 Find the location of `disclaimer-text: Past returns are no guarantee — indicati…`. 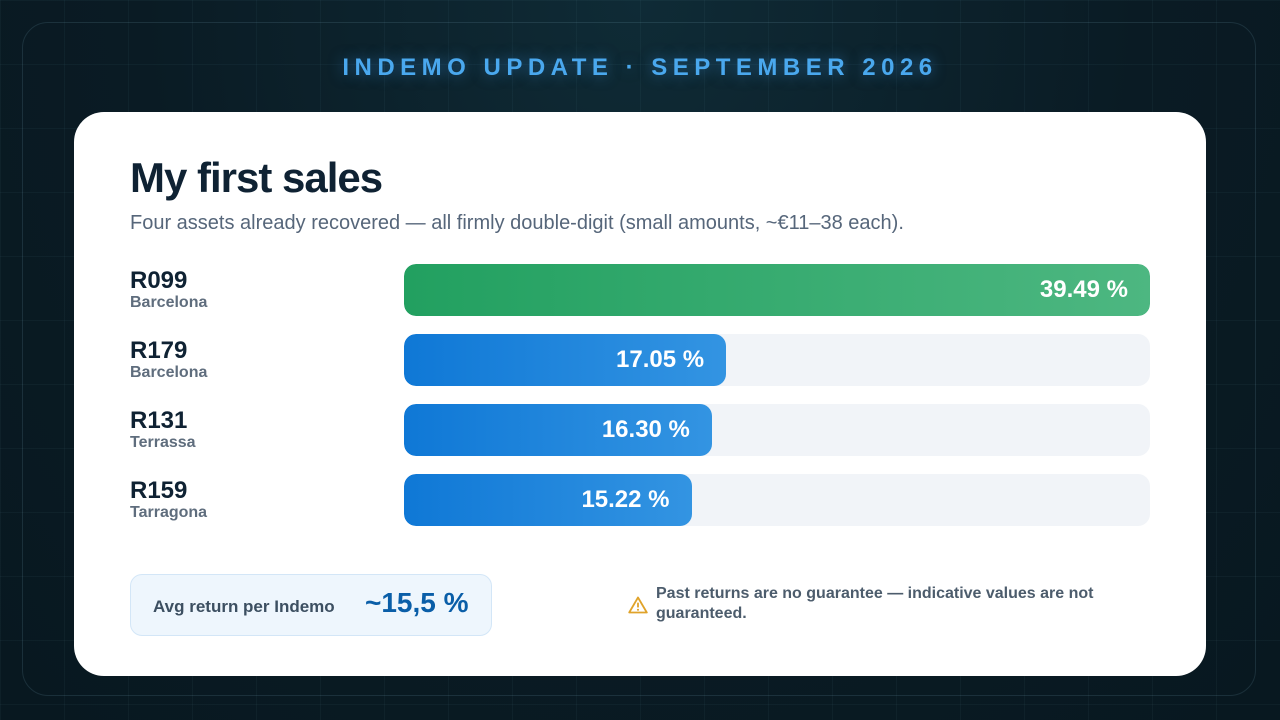

disclaimer-text: Past returns are no guarantee — indicati… is located at coordinates (875, 603).